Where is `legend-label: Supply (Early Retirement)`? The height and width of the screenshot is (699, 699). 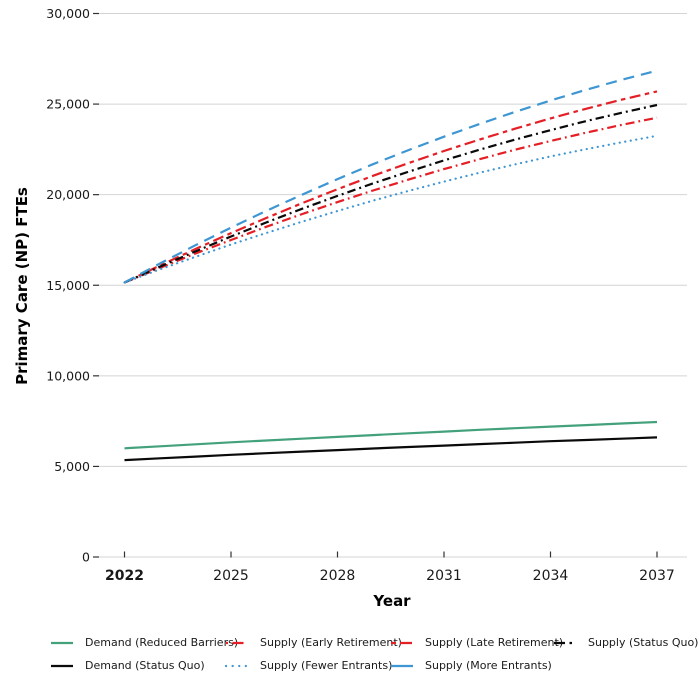 legend-label: Supply (Early Retirement) is located at coordinates (331, 642).